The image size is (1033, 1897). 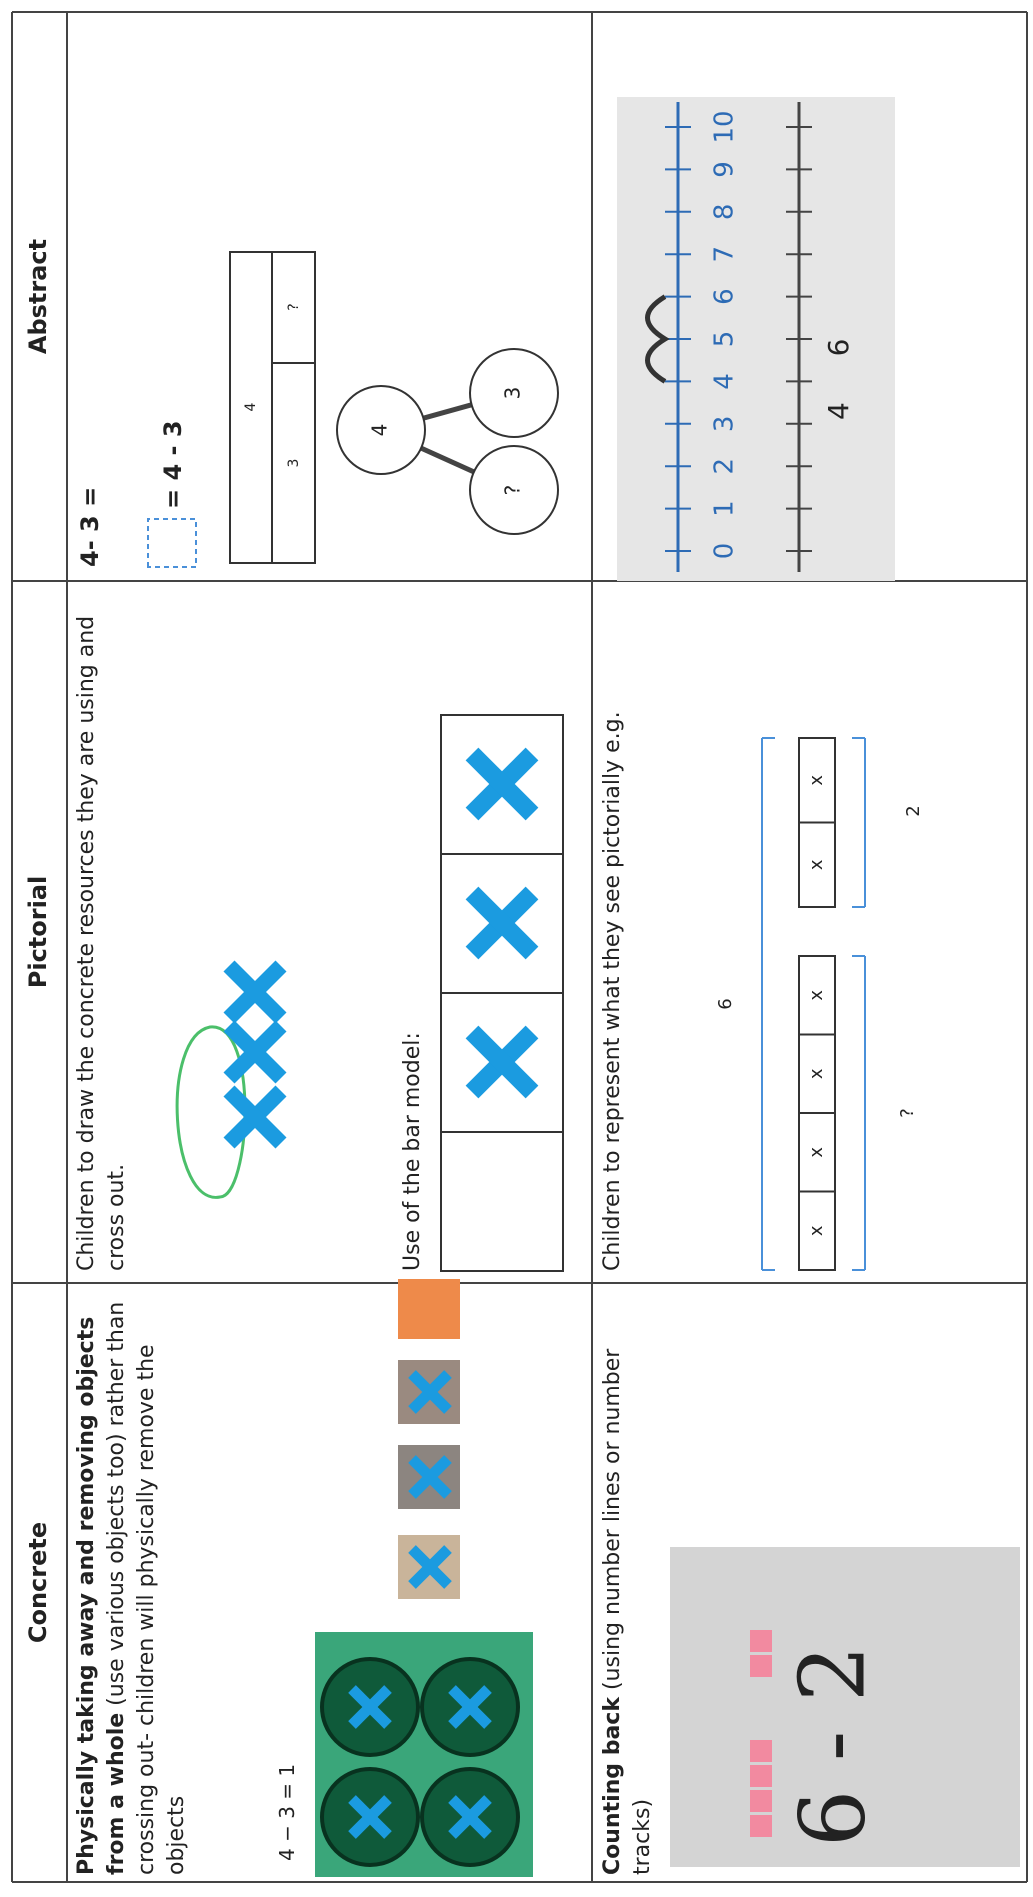 What do you see at coordinates (172, 543) in the screenshot?
I see `answer-box` at bounding box center [172, 543].